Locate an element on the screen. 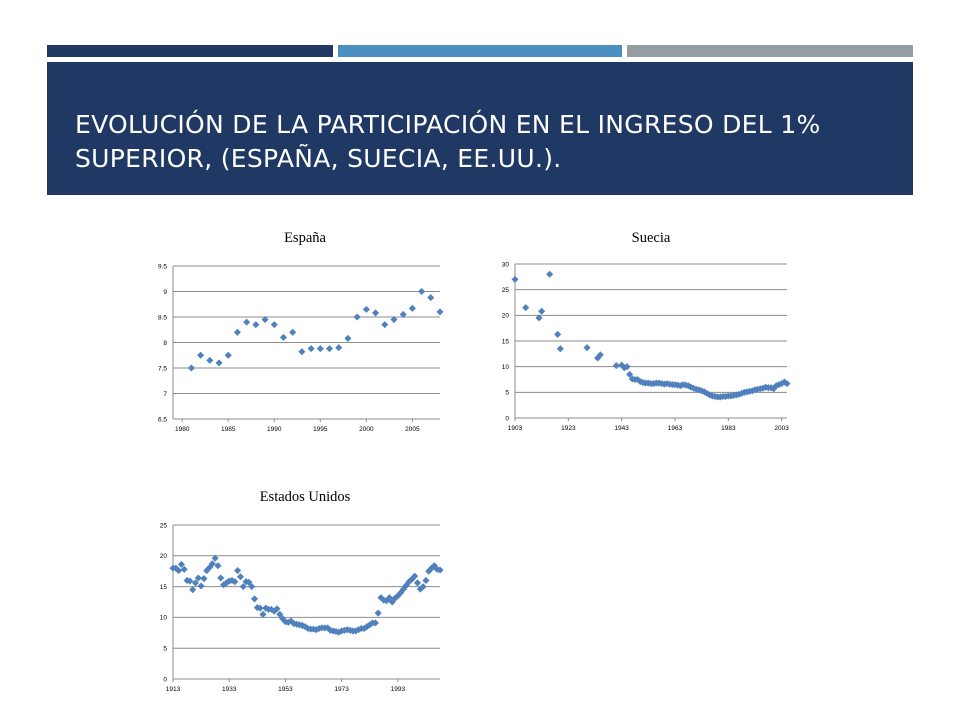  y-tick-label: 9.5 is located at coordinates (162, 266).